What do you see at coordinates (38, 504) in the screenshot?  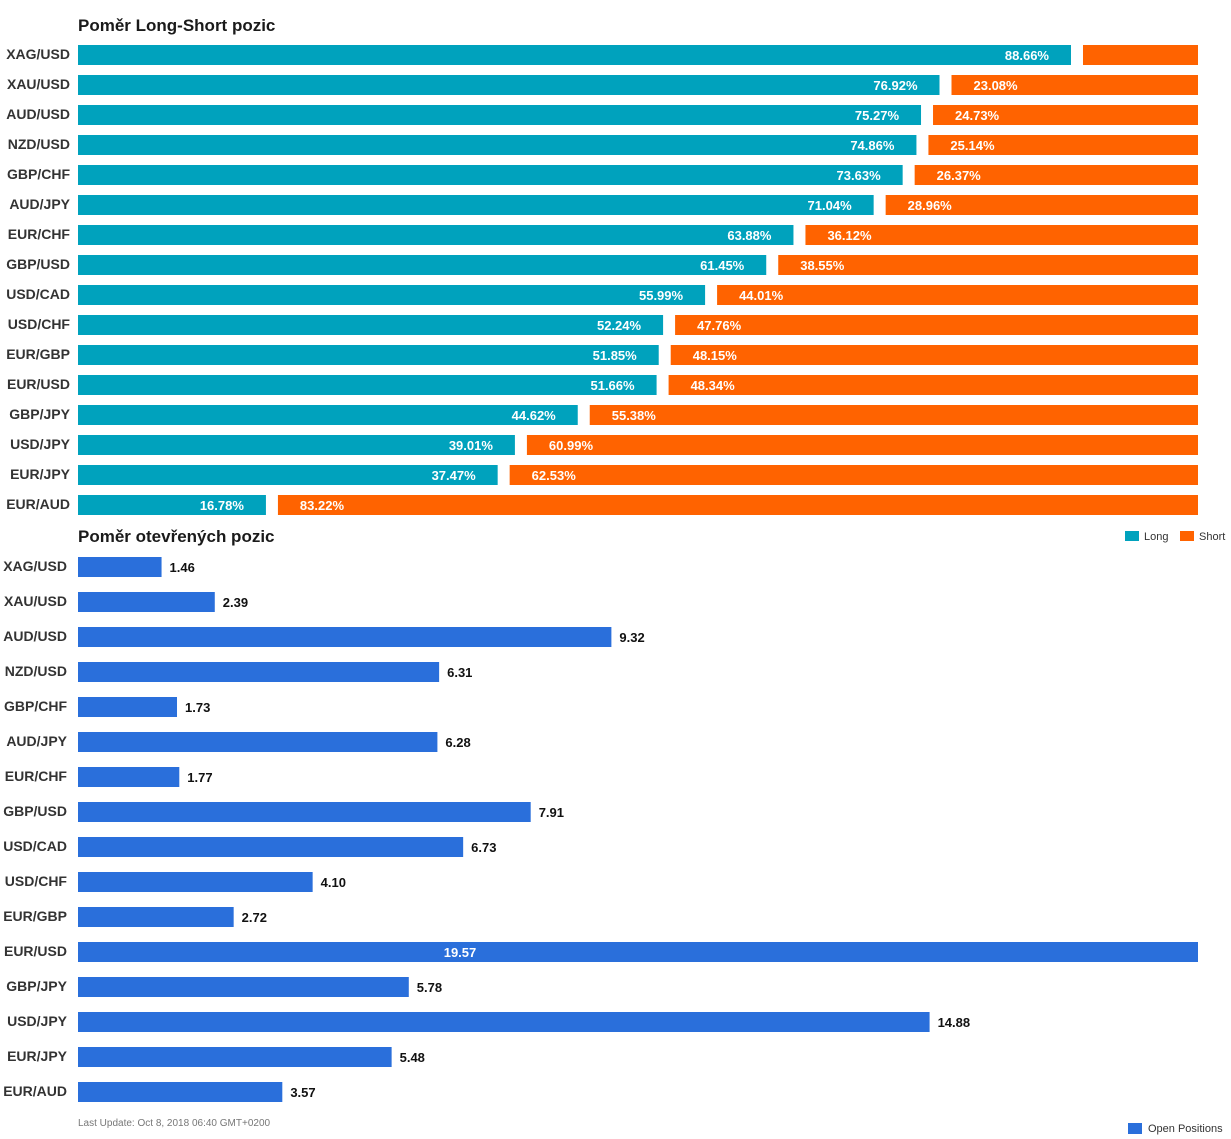 I see `long-short-category-label: EUR/AUD` at bounding box center [38, 504].